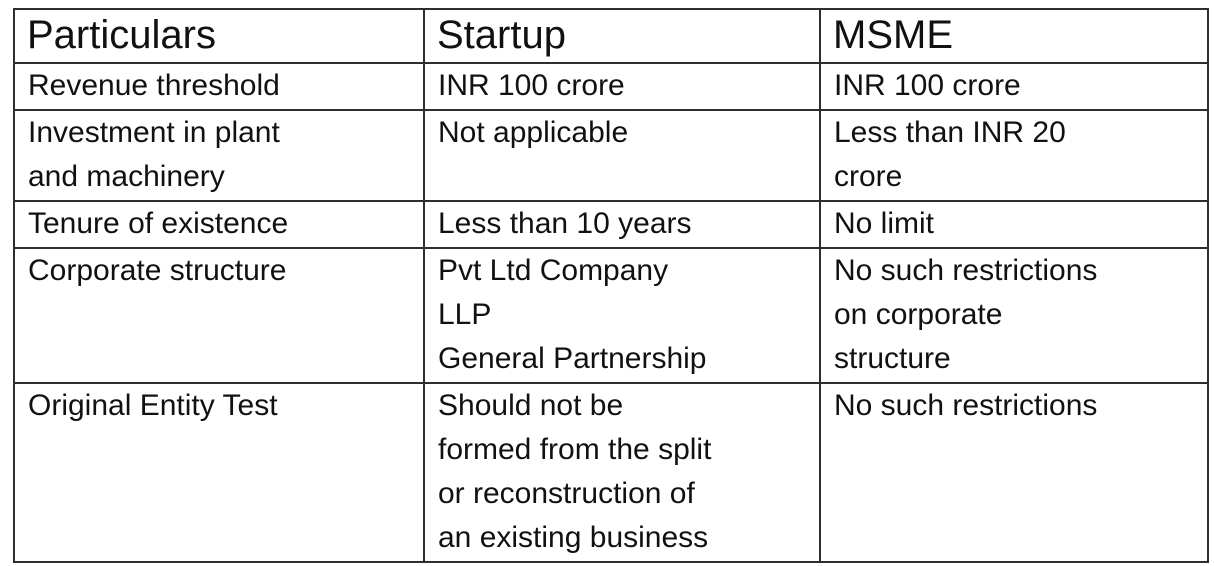  What do you see at coordinates (219, 155) in the screenshot?
I see `table-cell: Investment in plant and machinery` at bounding box center [219, 155].